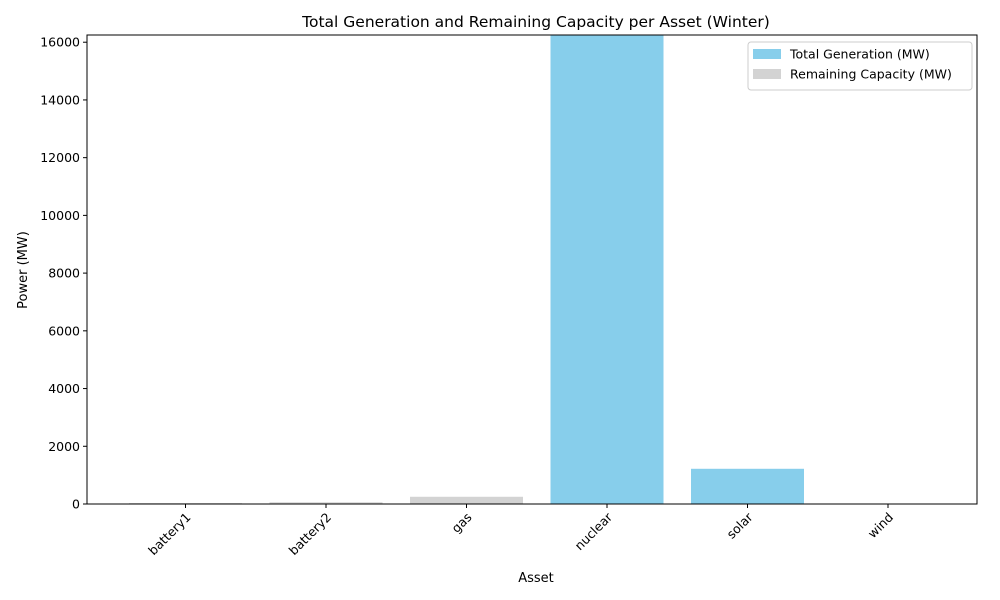 This screenshot has width=1000, height=600. What do you see at coordinates (60, 157) in the screenshot?
I see `y-tick-label: 12000` at bounding box center [60, 157].